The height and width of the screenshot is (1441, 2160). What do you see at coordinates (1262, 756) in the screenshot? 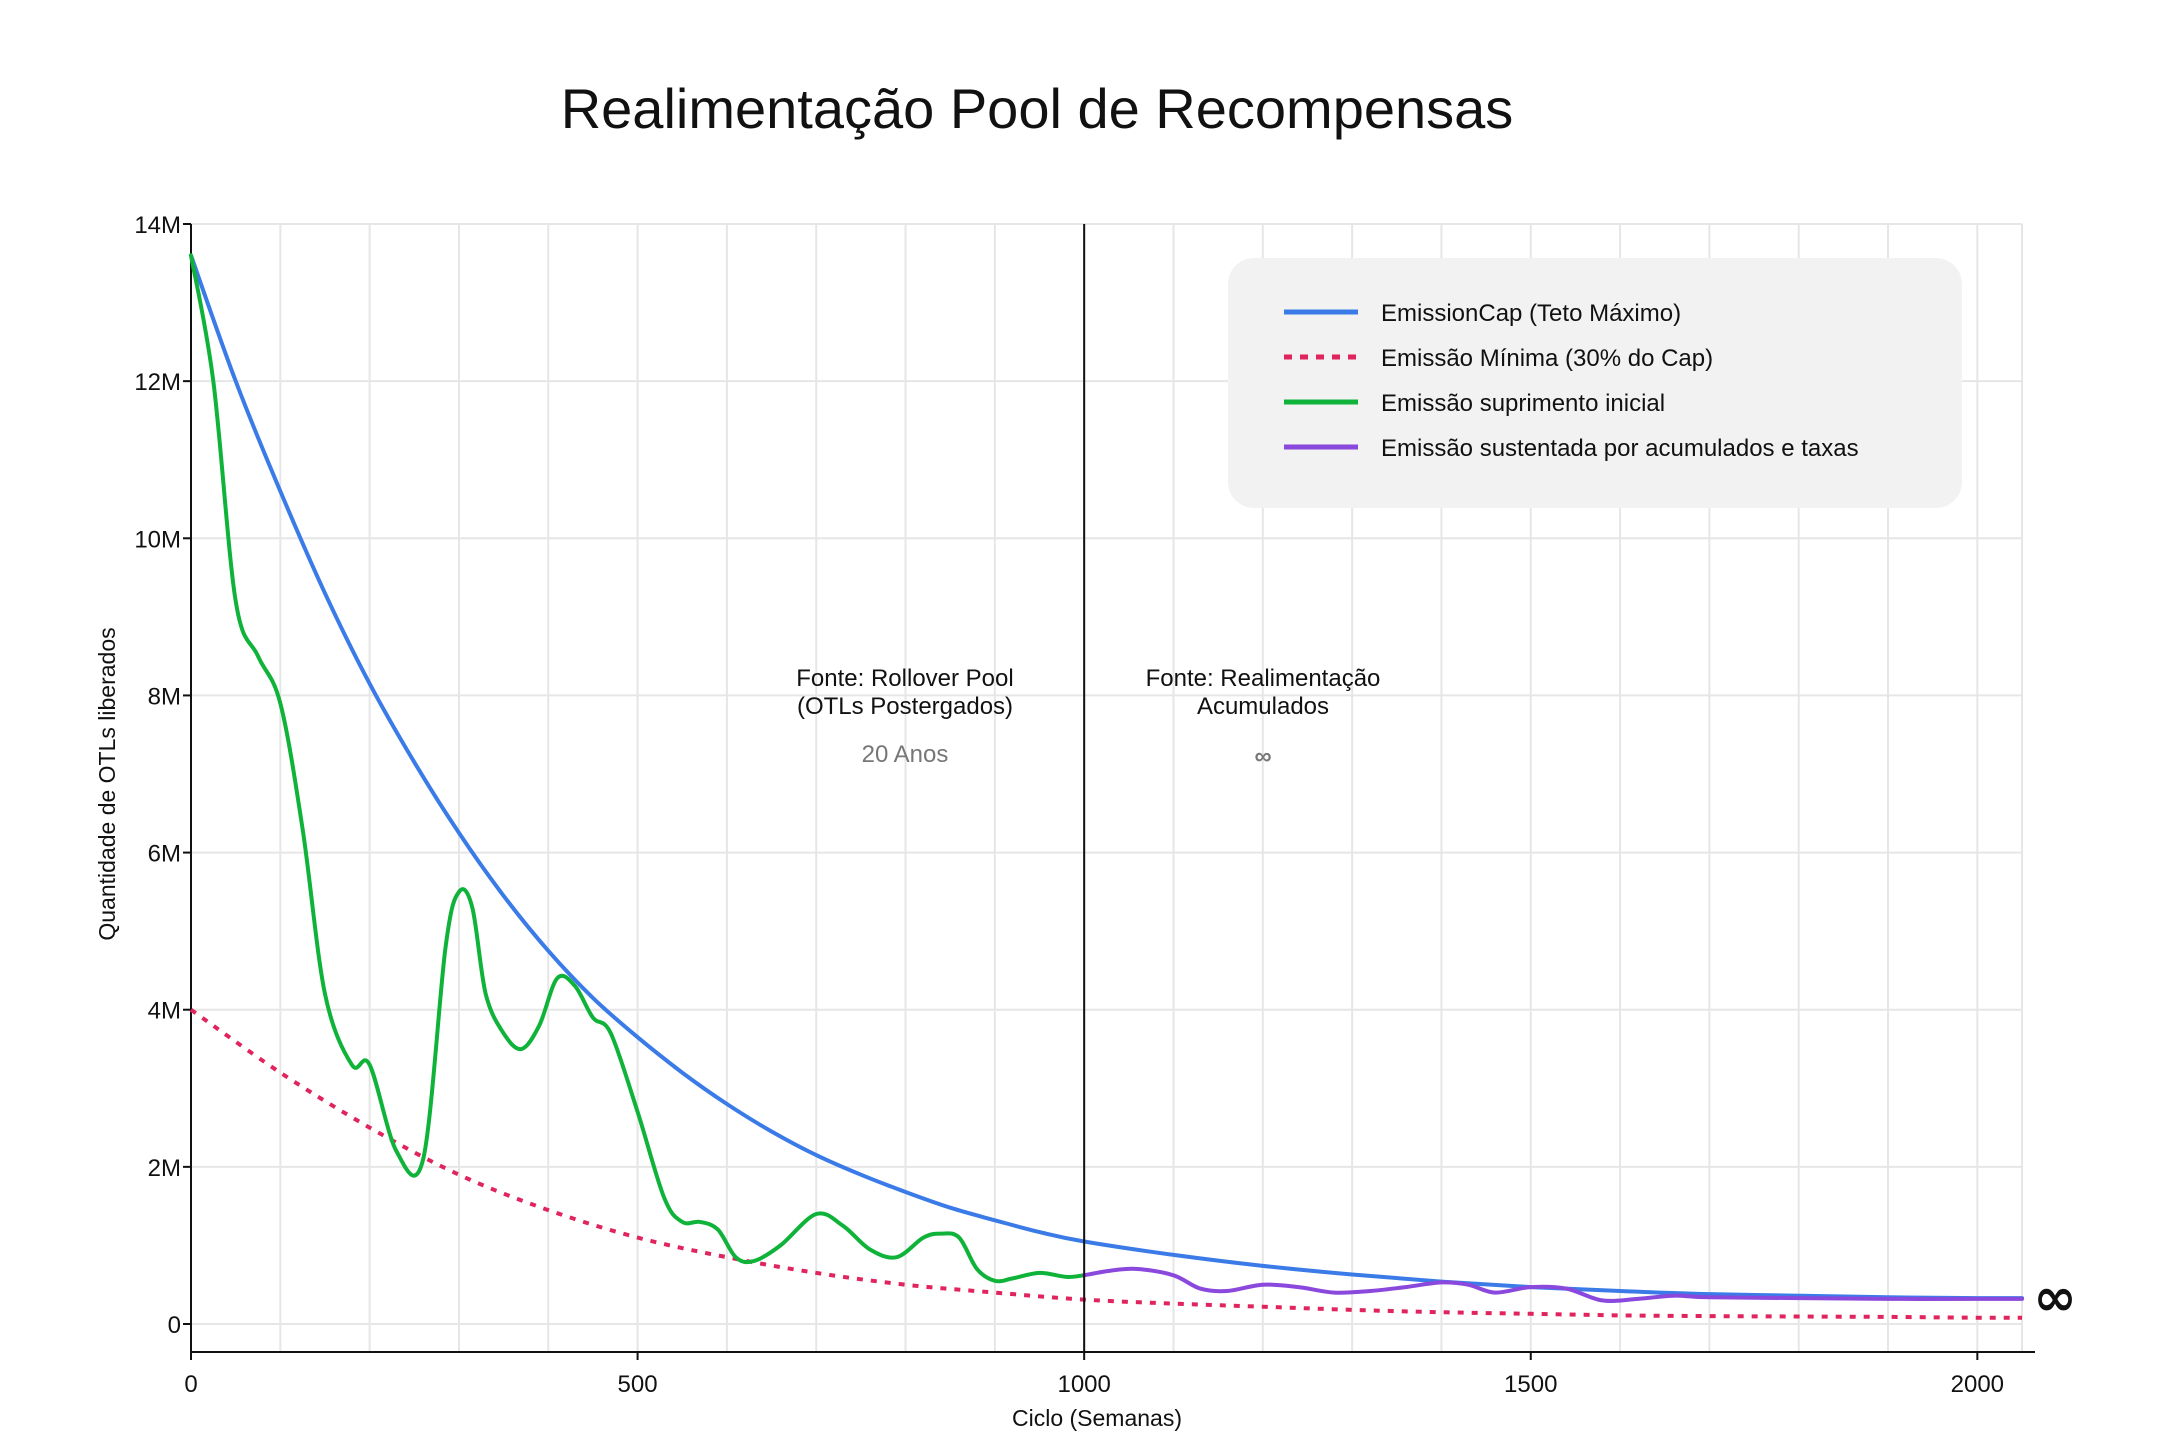
I see `annotation-subtext: ∞` at bounding box center [1262, 756].